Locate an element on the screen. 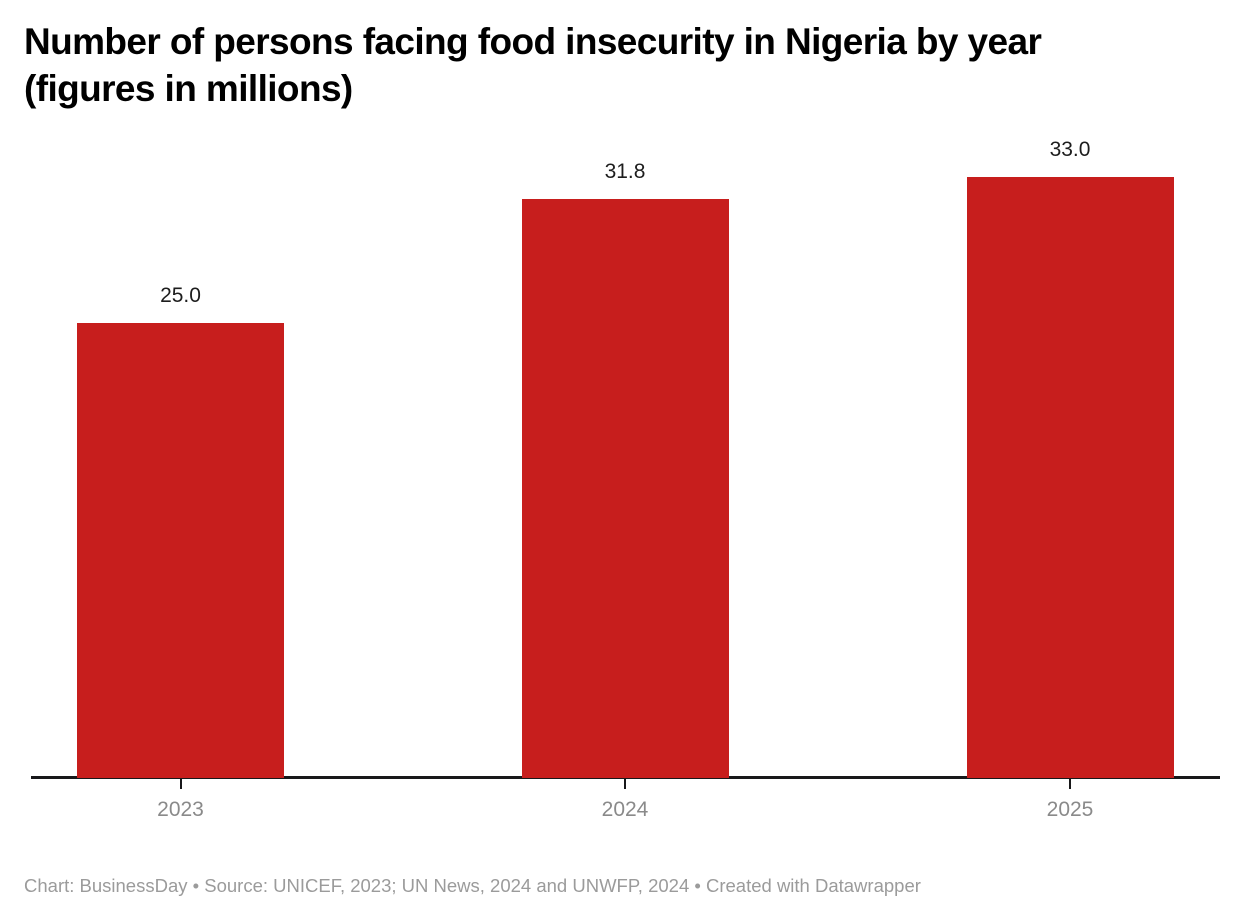 This screenshot has height=920, width=1240. bar-value-label: 25.0 is located at coordinates (180, 295).